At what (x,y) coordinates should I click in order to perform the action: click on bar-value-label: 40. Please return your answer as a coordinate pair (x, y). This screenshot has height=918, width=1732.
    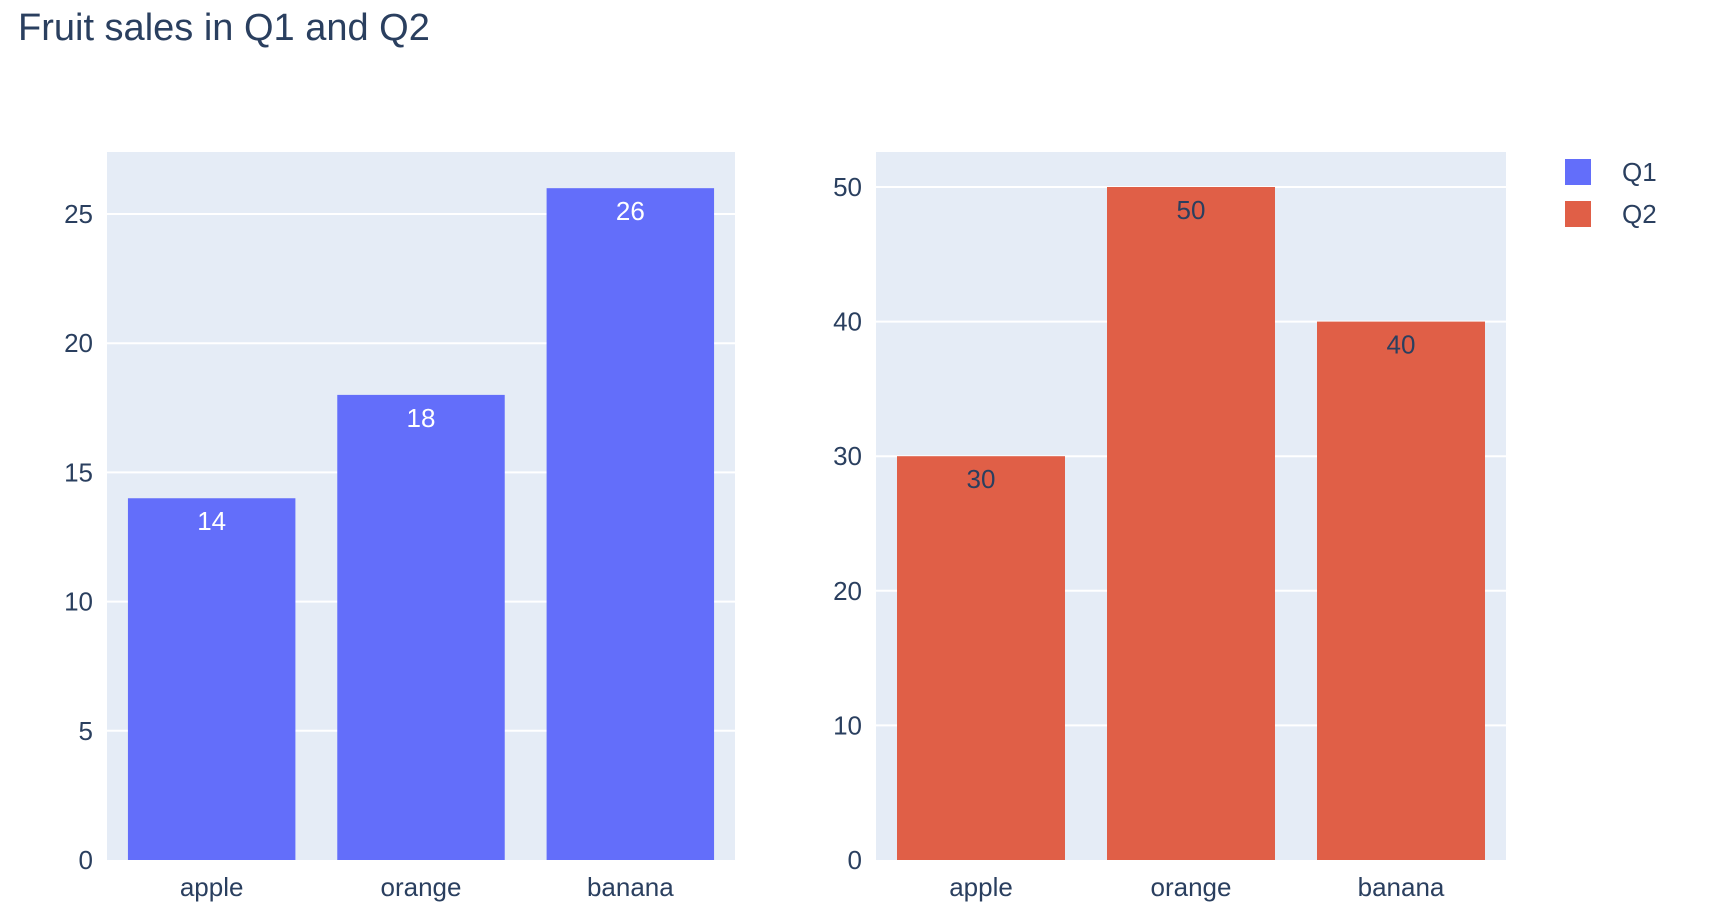
    Looking at the image, I should click on (1401, 345).